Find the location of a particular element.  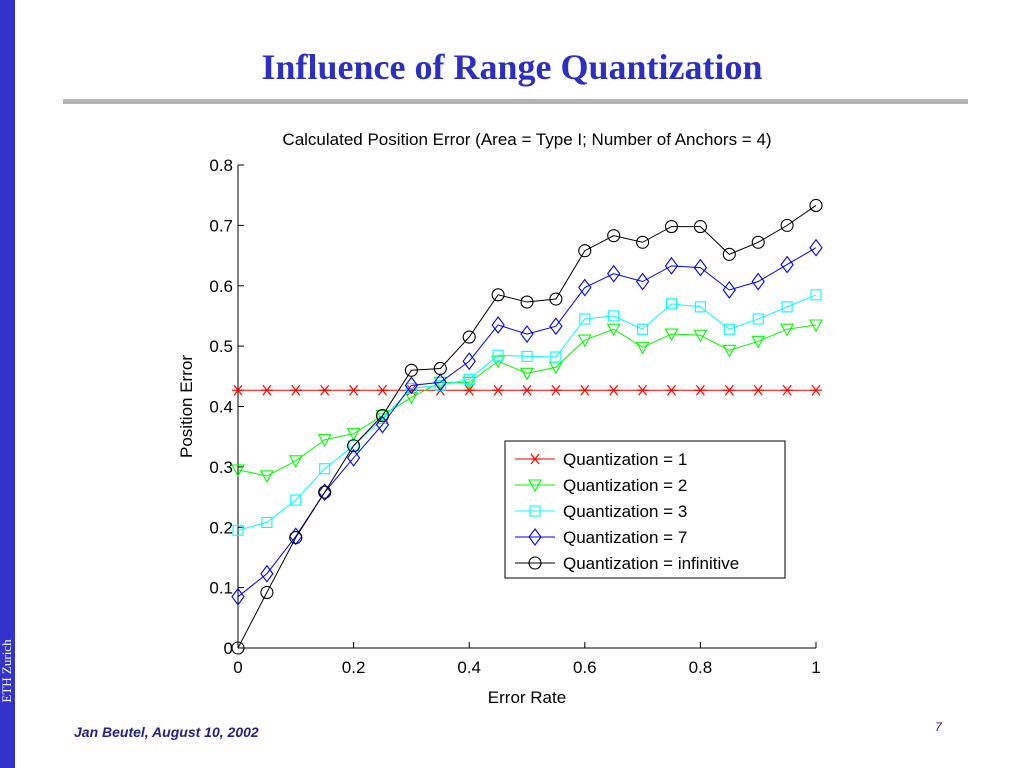

side-bar: ETH Zurich is located at coordinates (7, 384).